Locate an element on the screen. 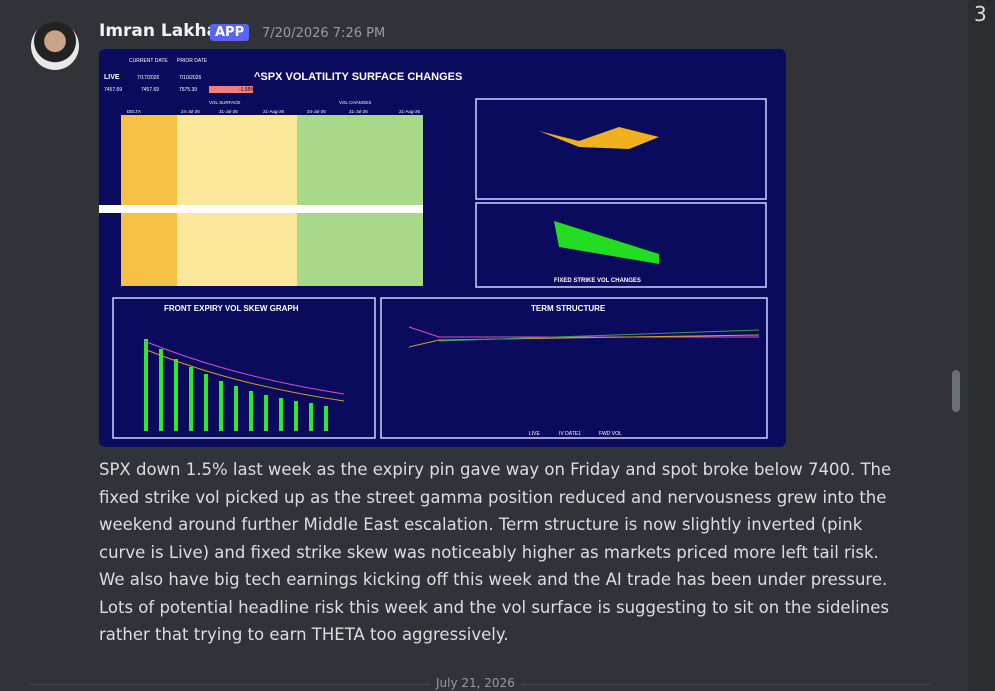 The image size is (995, 691). date-divider: July 21, 2026 is located at coordinates (475, 683).